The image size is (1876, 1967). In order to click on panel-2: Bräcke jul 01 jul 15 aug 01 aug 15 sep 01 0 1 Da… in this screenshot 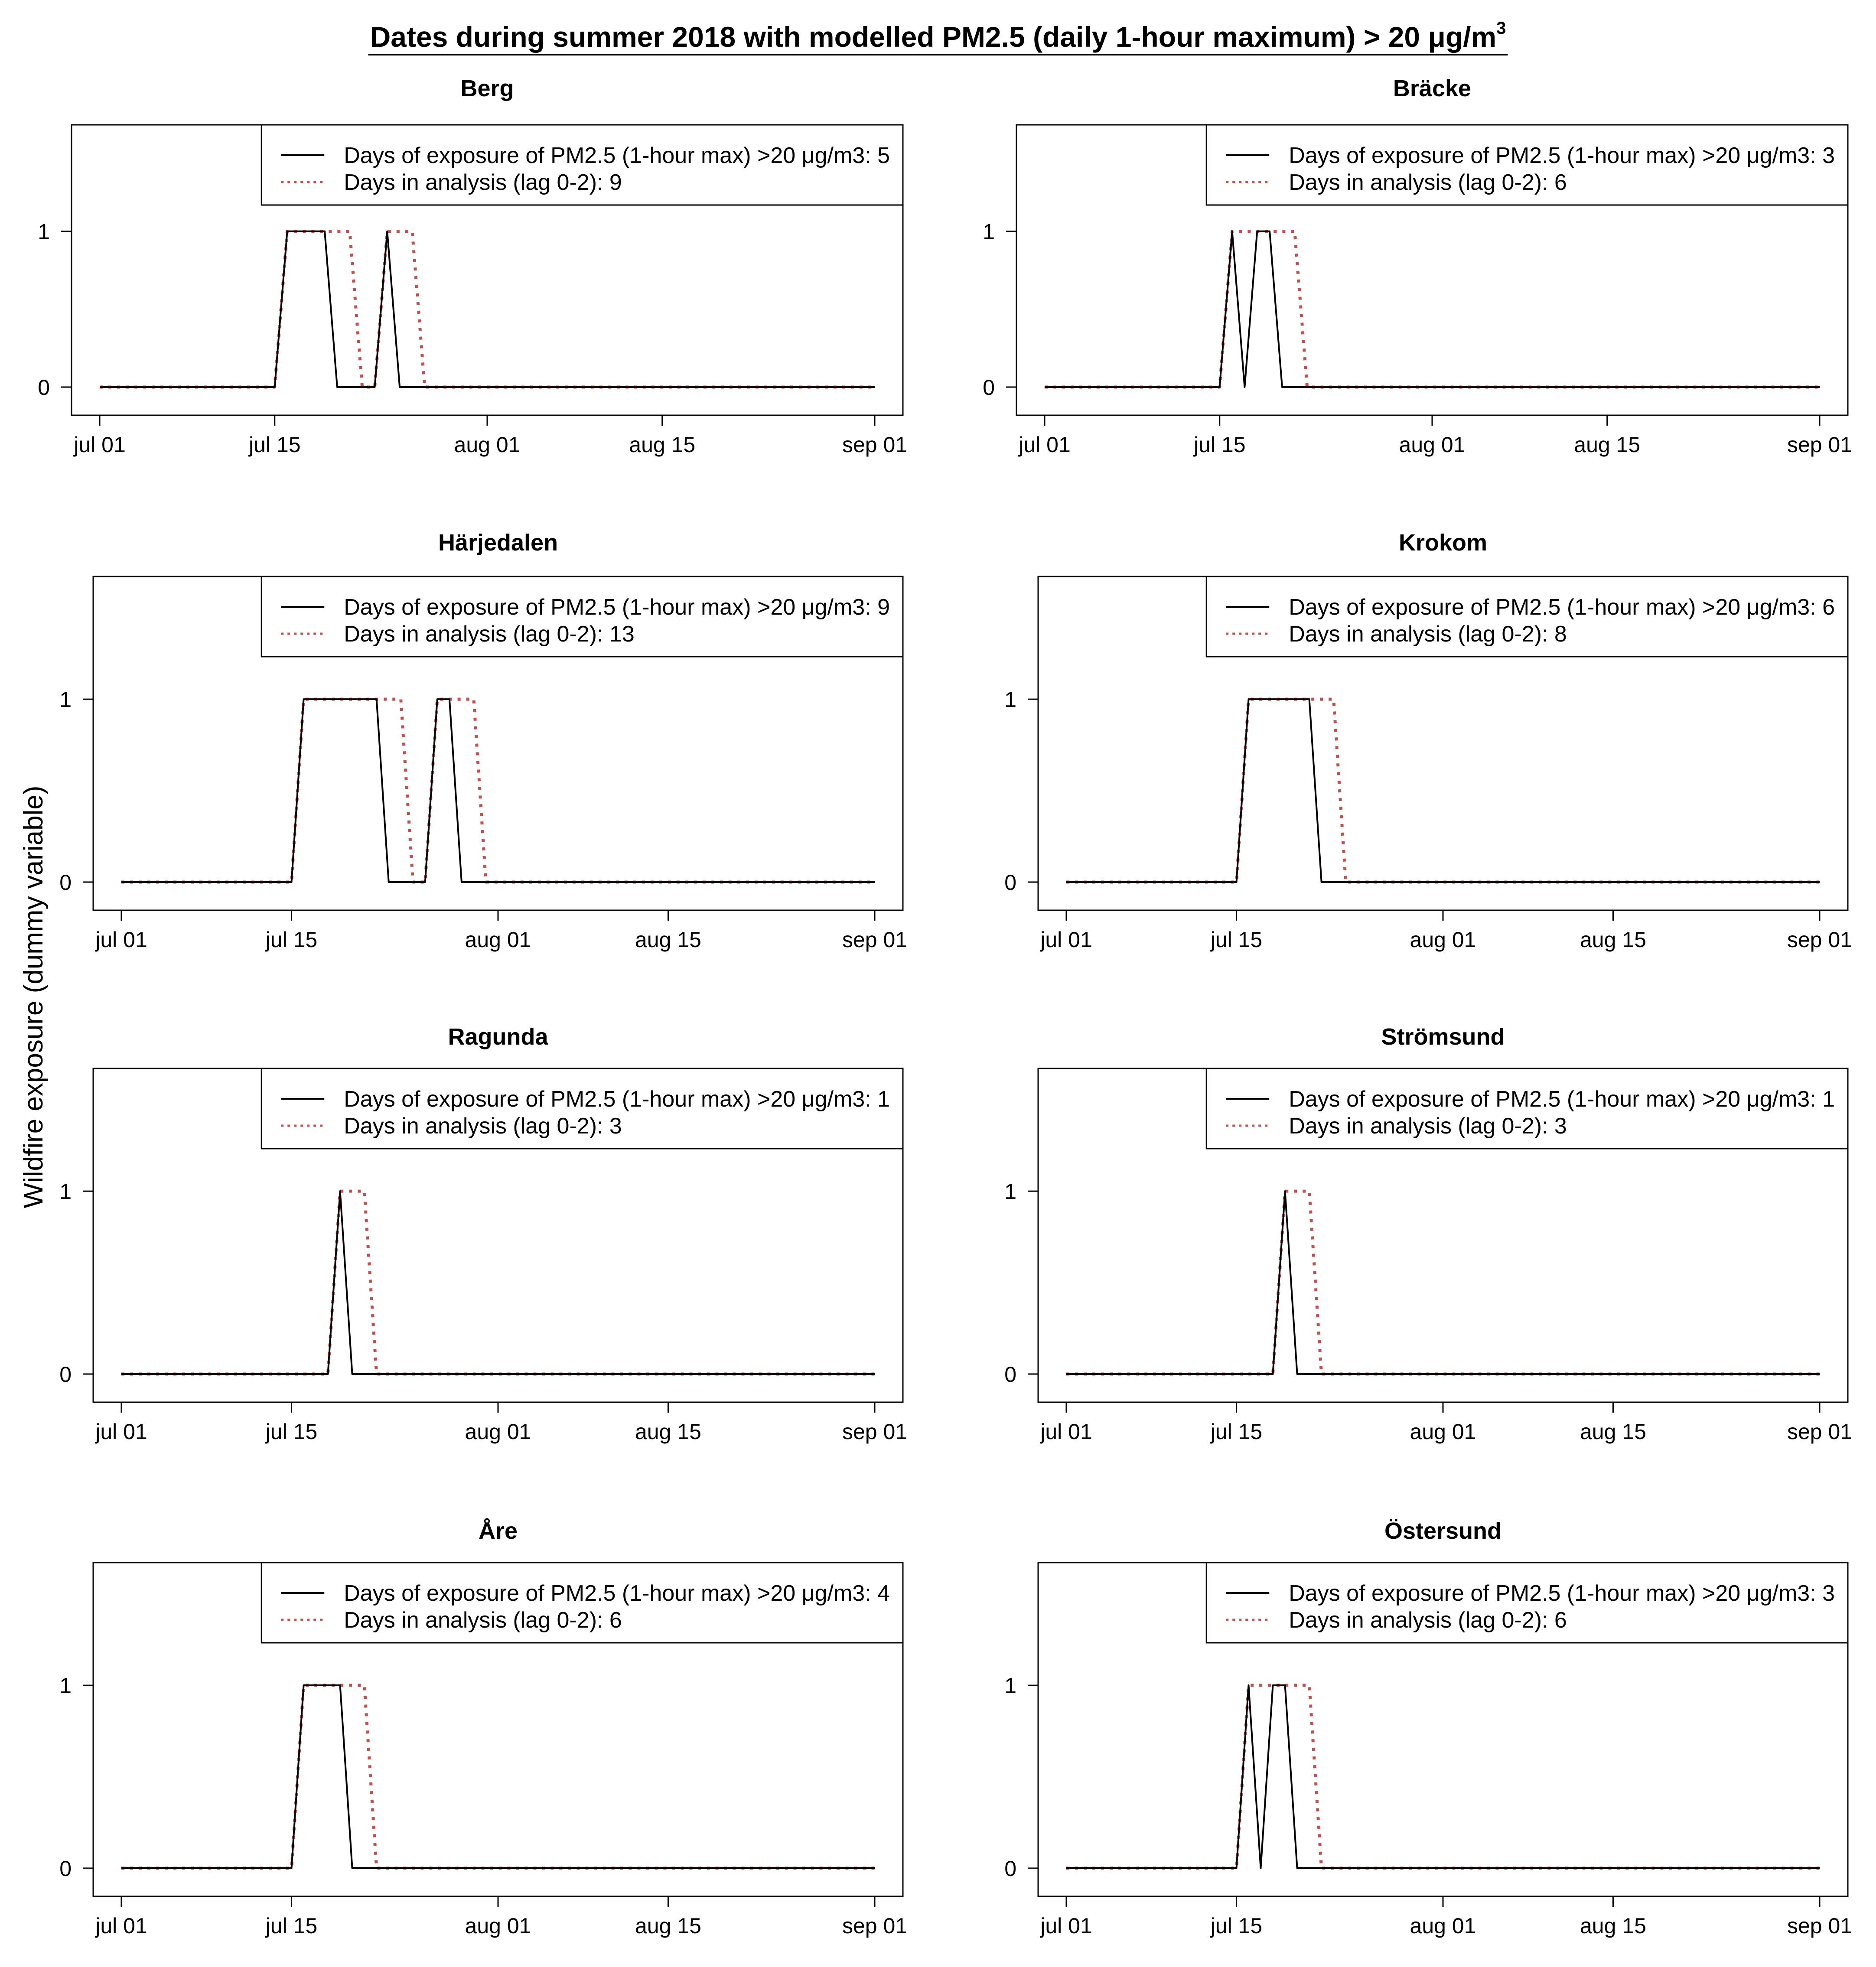, I will do `click(1417, 266)`.